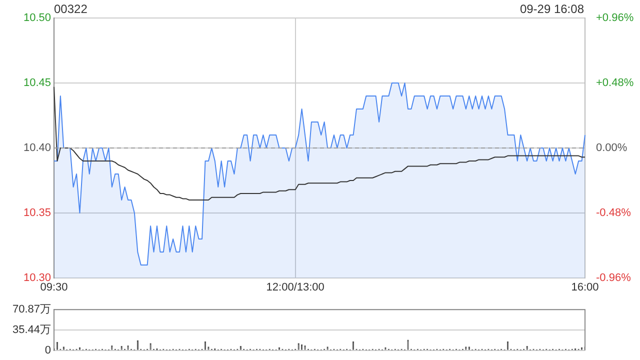 The image size is (640, 360). What do you see at coordinates (615, 83) in the screenshot?
I see `y2-tick-label: +0.48%` at bounding box center [615, 83].